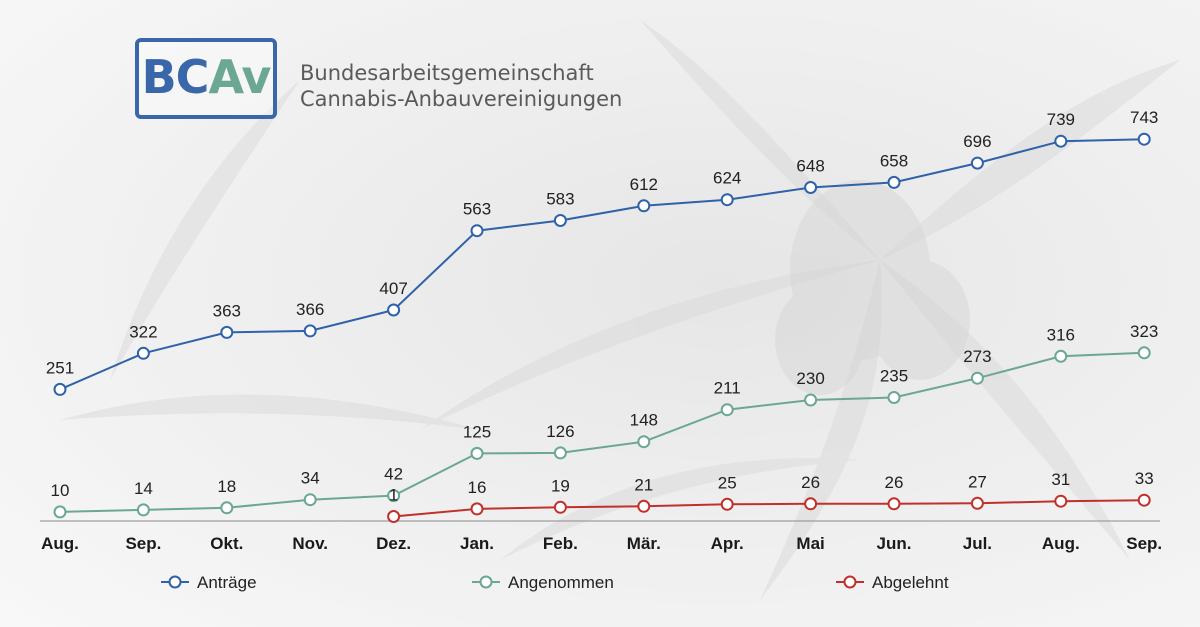  What do you see at coordinates (561, 582) in the screenshot?
I see `legend-label: Angenommen` at bounding box center [561, 582].